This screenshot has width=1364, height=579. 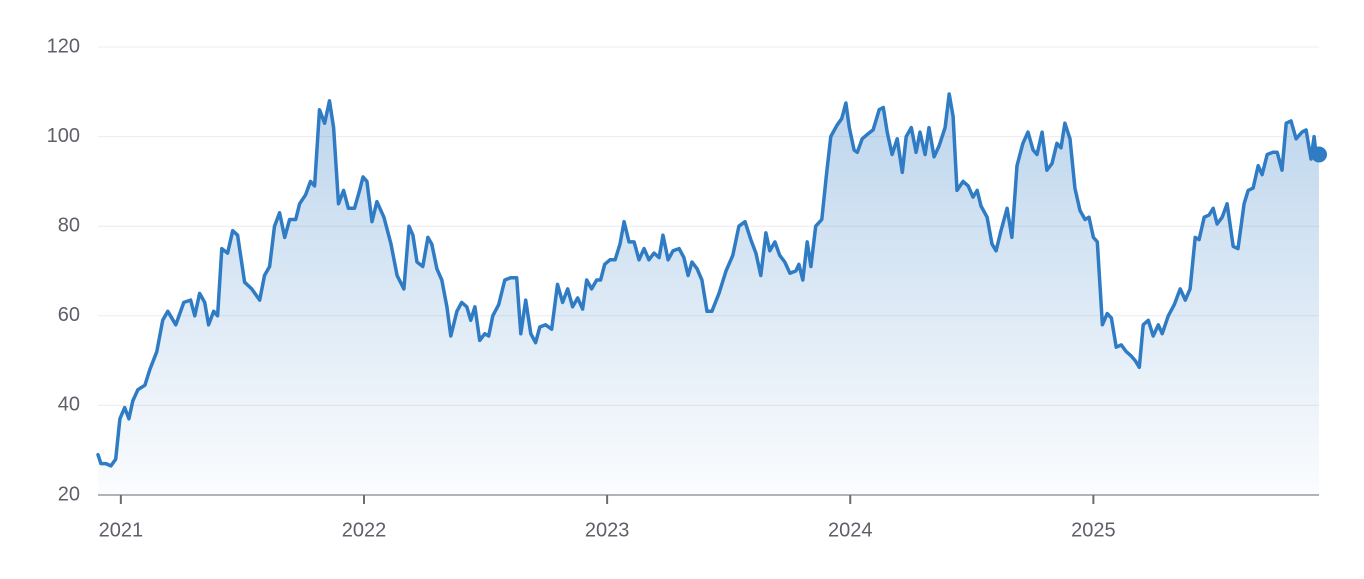 What do you see at coordinates (121, 530) in the screenshot?
I see `x-tick-label: 2021` at bounding box center [121, 530].